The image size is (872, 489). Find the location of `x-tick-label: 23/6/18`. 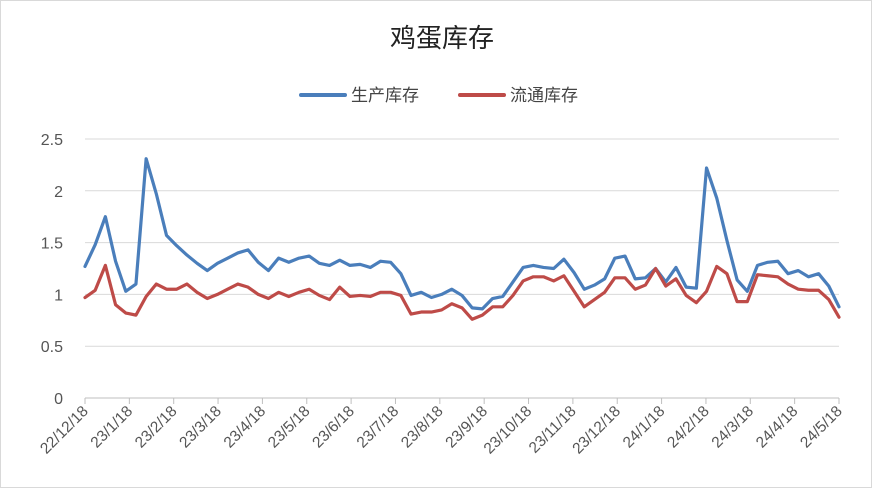

x-tick-label: 23/6/18 is located at coordinates (333, 427).